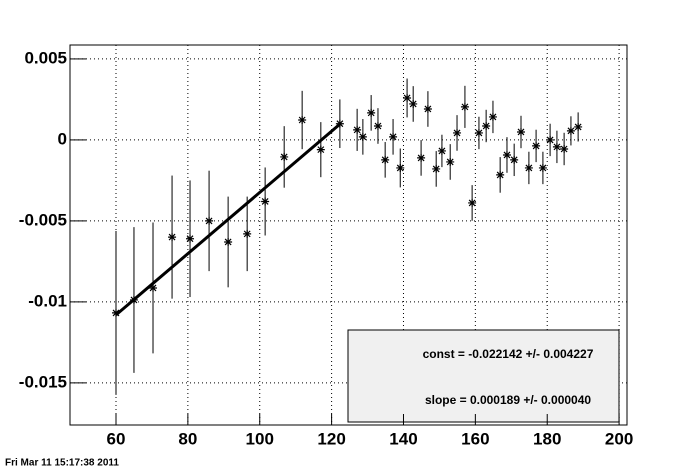 The image size is (696, 472). What do you see at coordinates (260, 438) in the screenshot?
I see `x-tick-label: 100` at bounding box center [260, 438].